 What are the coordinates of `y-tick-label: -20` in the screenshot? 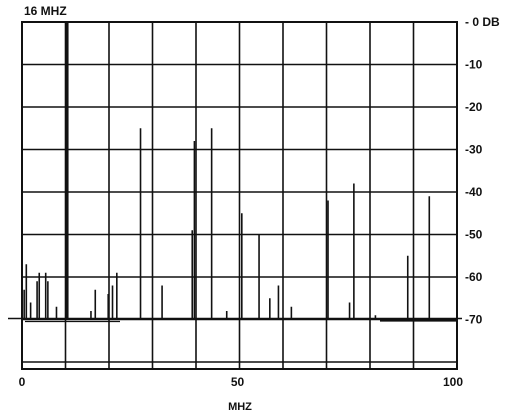 It's located at (474, 107).